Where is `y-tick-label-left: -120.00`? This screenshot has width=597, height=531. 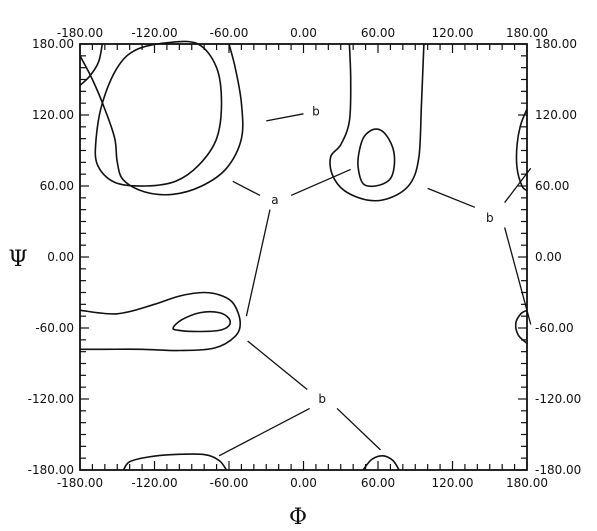 y-tick-label-left: -120.00 is located at coordinates (51, 399).